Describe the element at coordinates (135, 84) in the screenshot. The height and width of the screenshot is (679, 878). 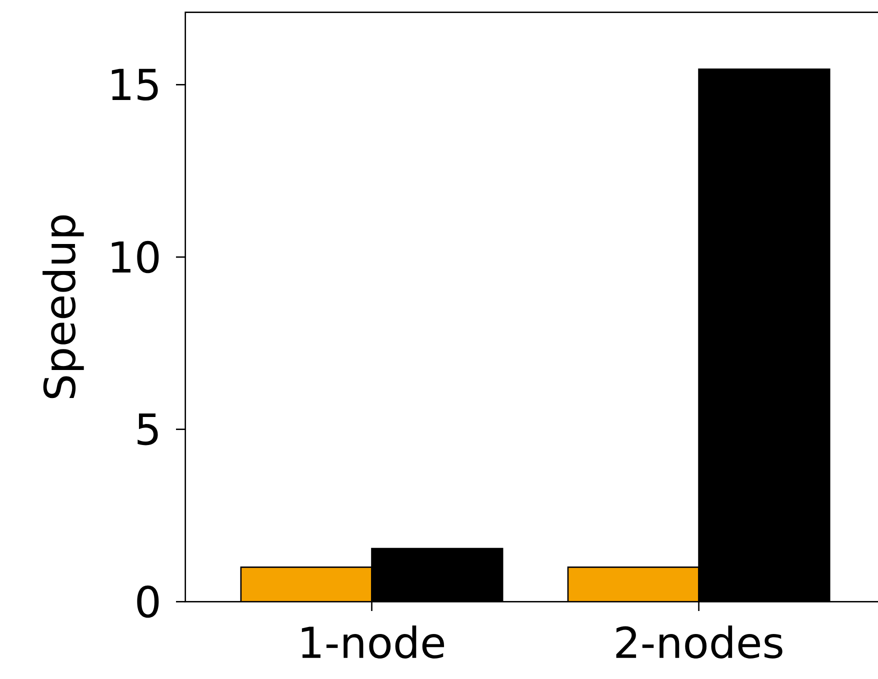
I see `y-tick-label: 15` at that location.